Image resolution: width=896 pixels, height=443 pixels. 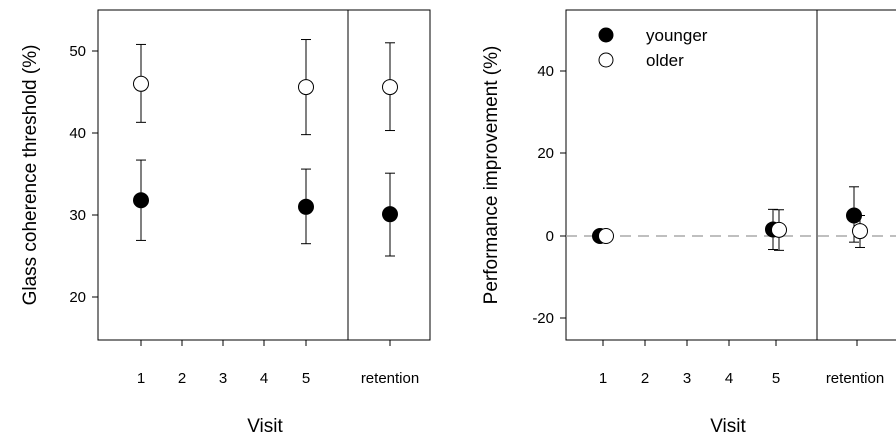 What do you see at coordinates (491, 175) in the screenshot?
I see `y-axis-title: Performance improvement (%)` at bounding box center [491, 175].